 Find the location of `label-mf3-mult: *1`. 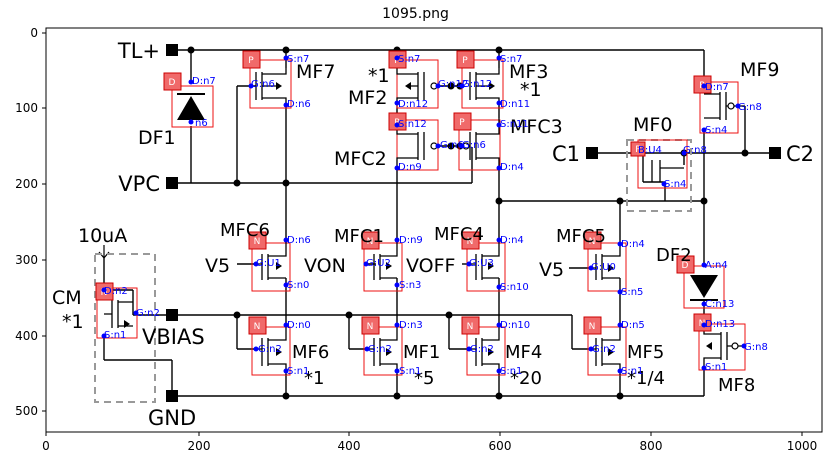

label-mf3-mult: *1 is located at coordinates (531, 90).